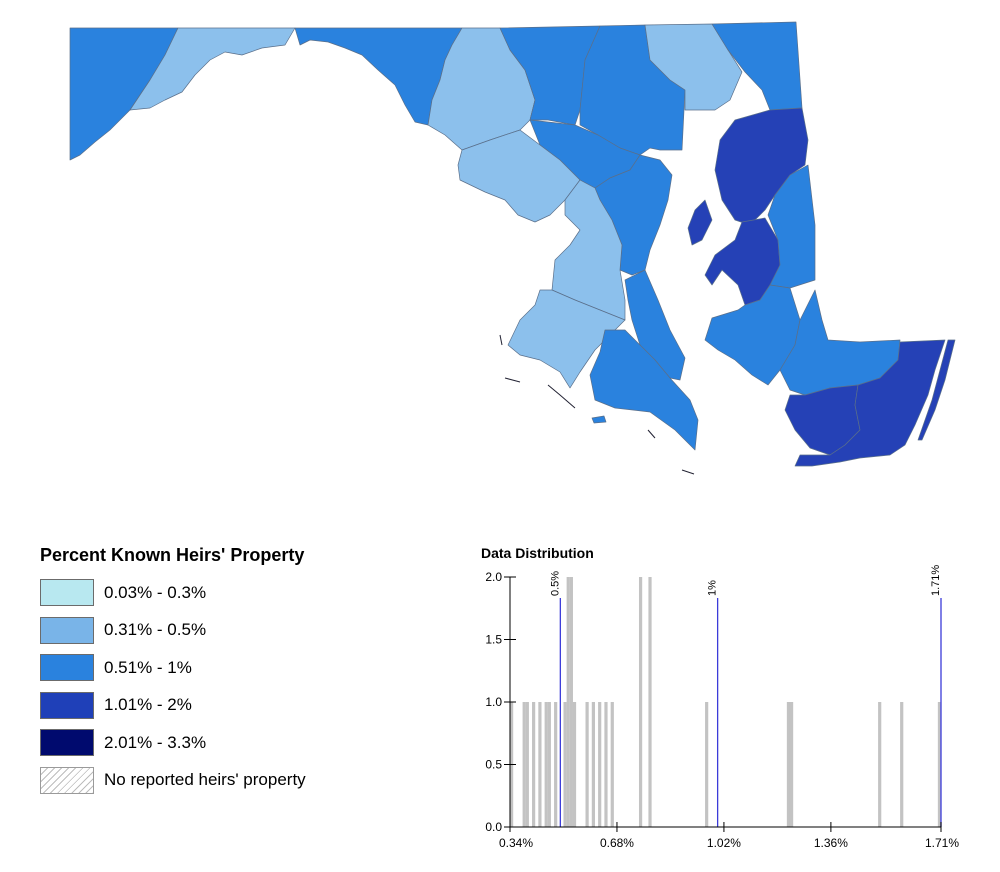 This screenshot has width=1000, height=872. What do you see at coordinates (210, 593) in the screenshot?
I see `legend-item: 0.03% - 0.3%` at bounding box center [210, 593].